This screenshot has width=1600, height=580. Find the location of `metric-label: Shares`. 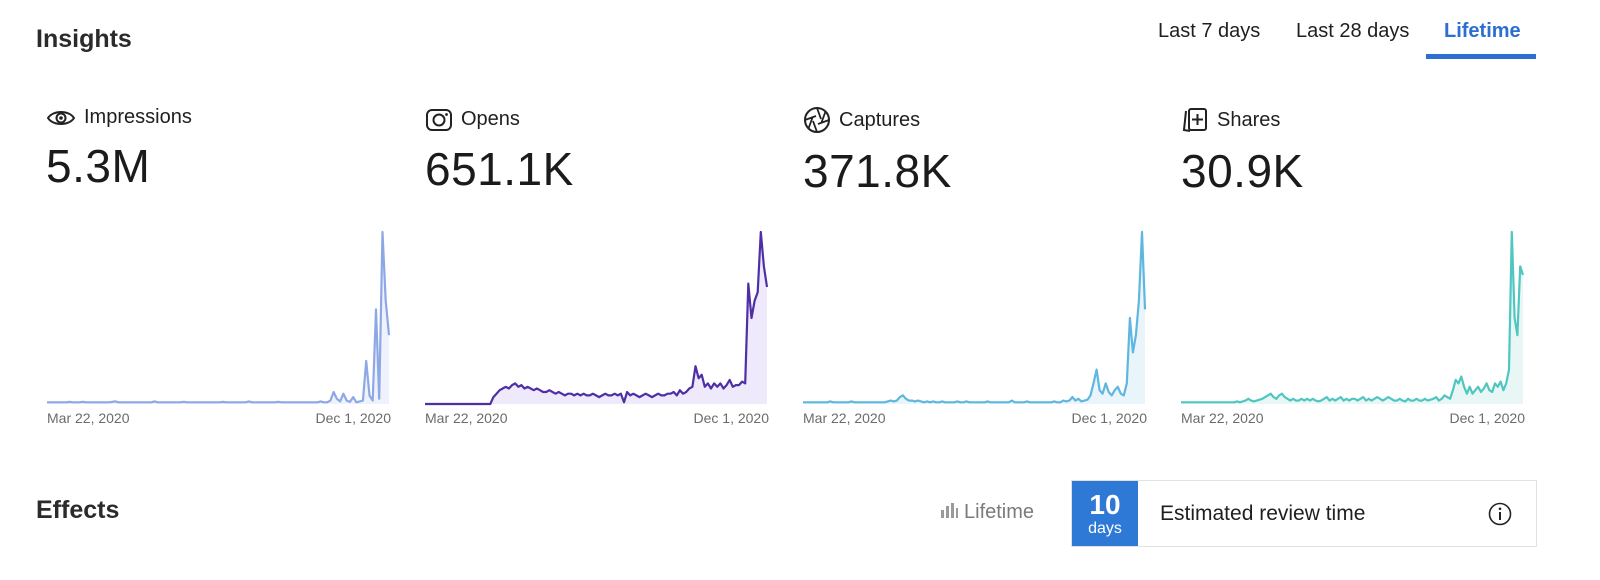

metric-label: Shares is located at coordinates (1249, 119).